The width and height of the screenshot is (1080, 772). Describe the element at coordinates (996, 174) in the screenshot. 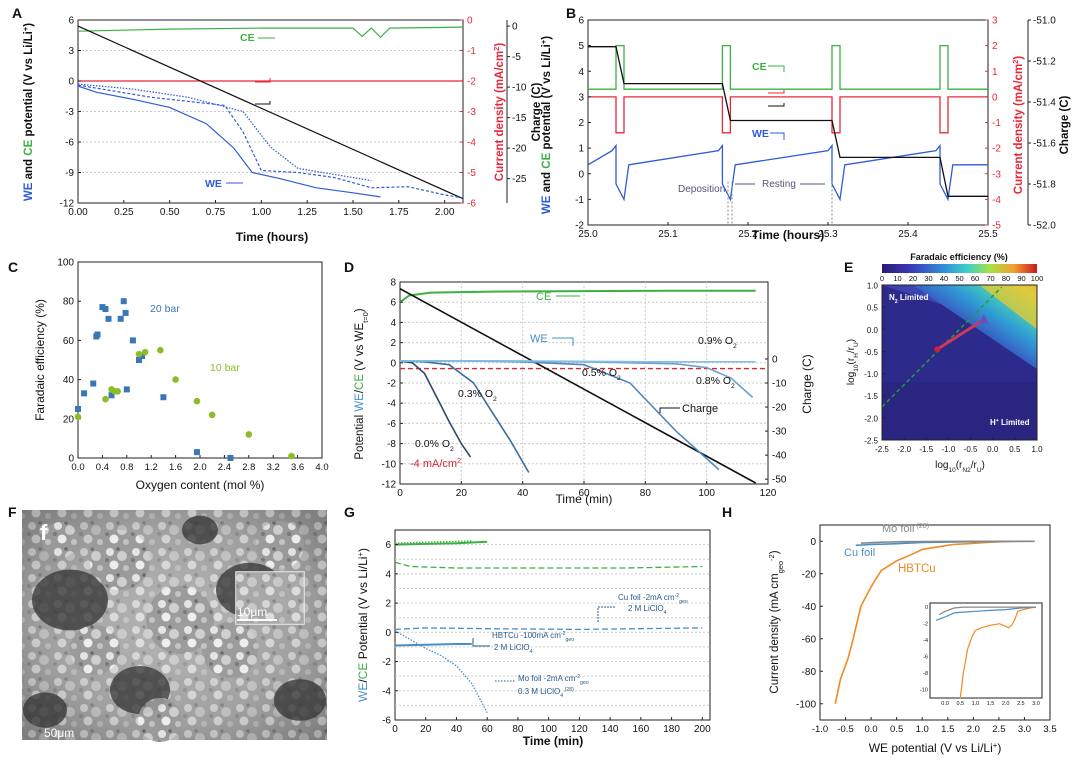

I see `panel-b-yr1-ticklabel-6: -3` at that location.